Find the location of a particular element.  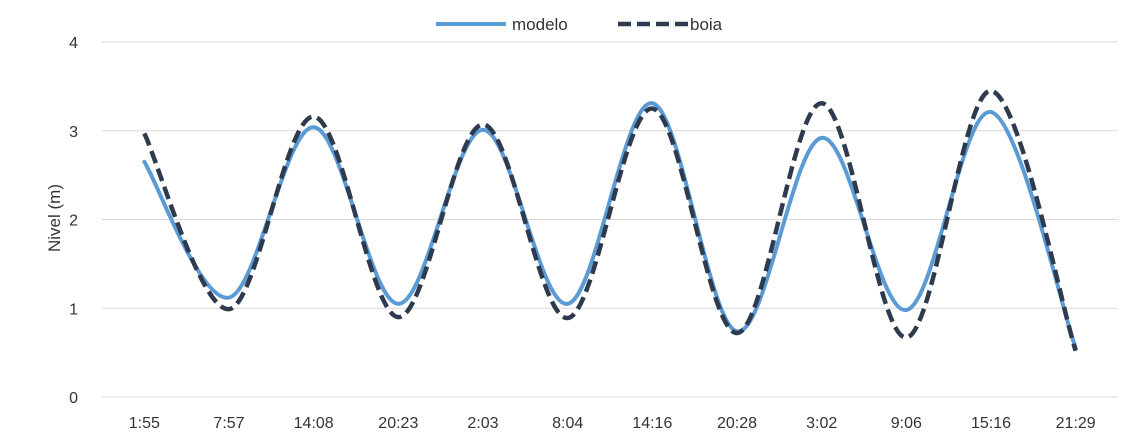

y-tick-label: 0 is located at coordinates (73, 398).